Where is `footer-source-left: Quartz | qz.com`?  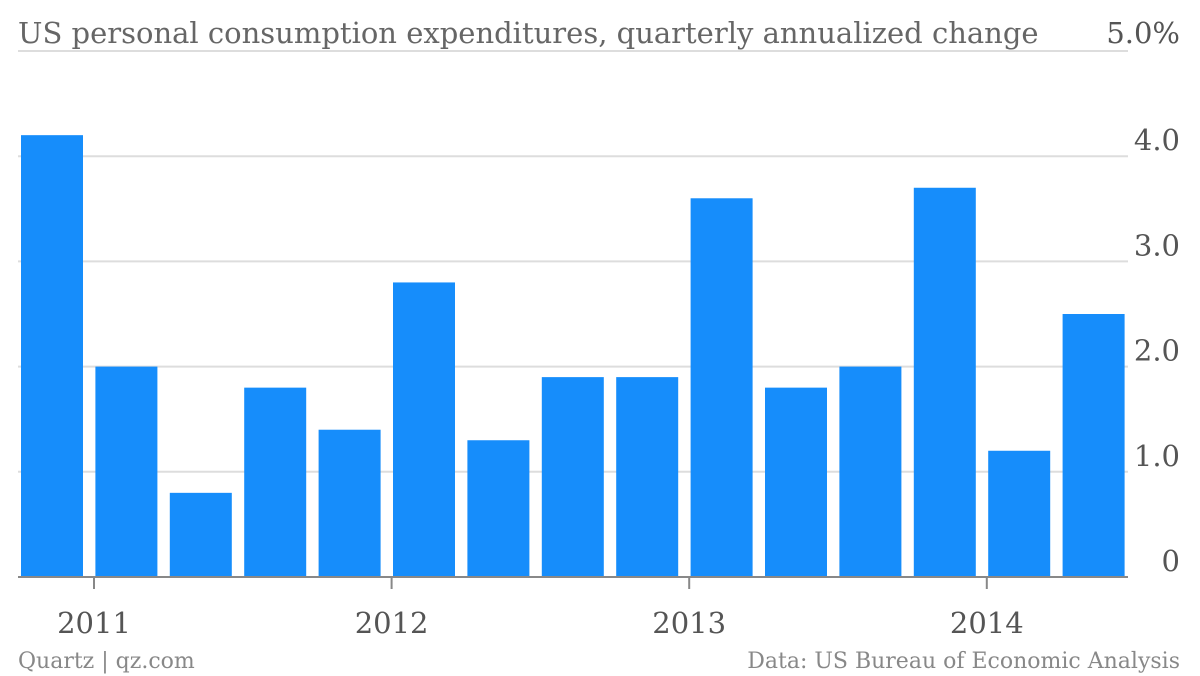 footer-source-left: Quartz | qz.com is located at coordinates (106, 661).